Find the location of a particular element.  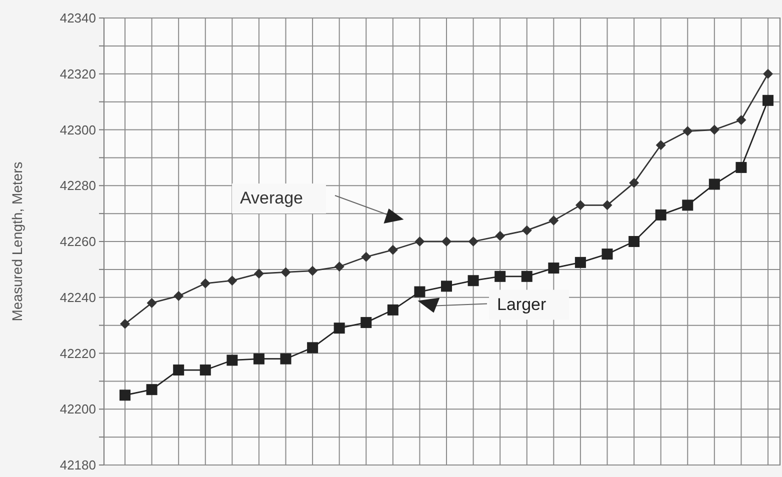

y-tick-label: 42320 is located at coordinates (78, 74).